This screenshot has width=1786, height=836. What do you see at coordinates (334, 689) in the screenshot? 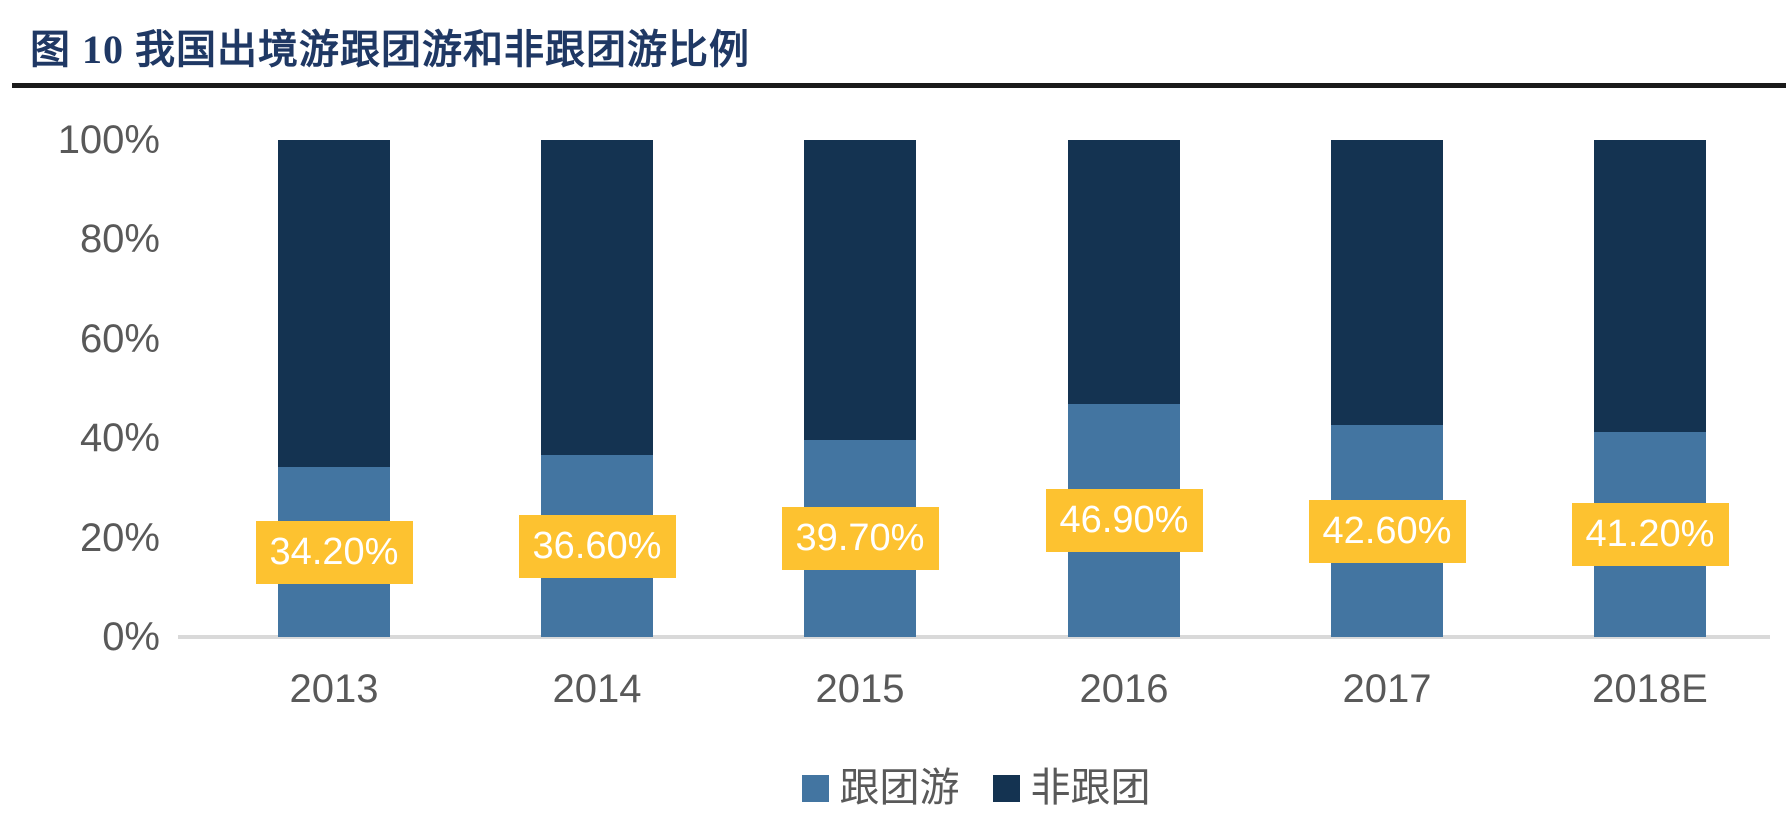
I see `x-tick-label: 2013` at bounding box center [334, 689].